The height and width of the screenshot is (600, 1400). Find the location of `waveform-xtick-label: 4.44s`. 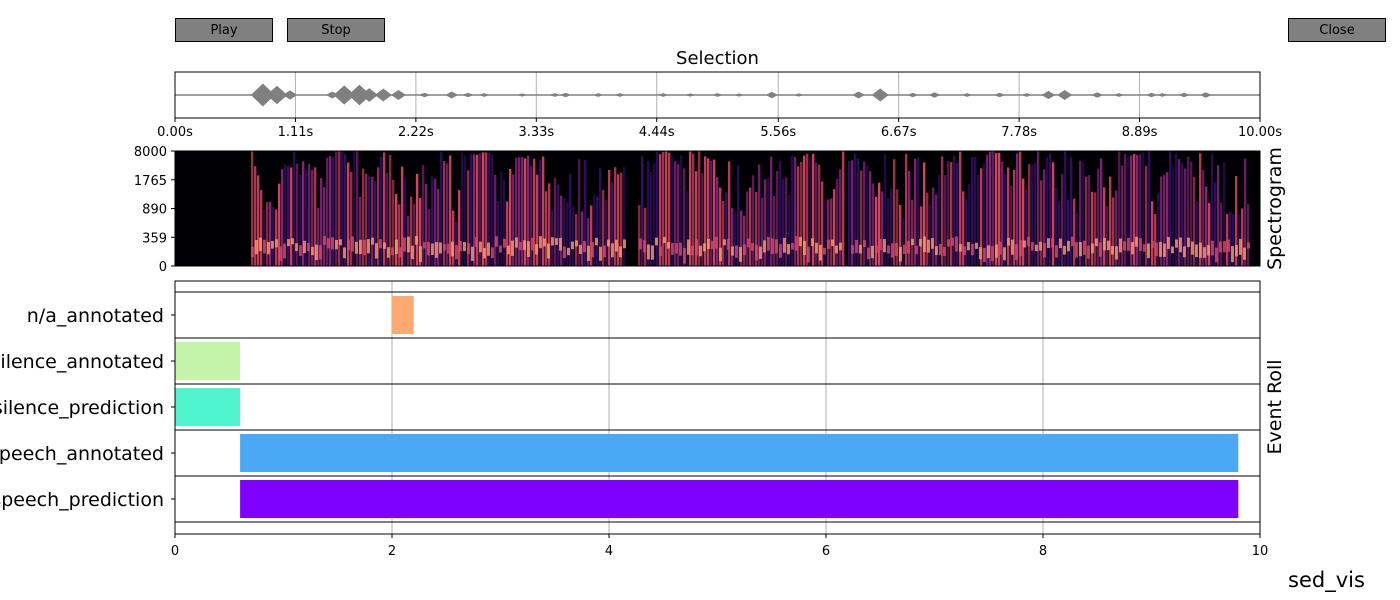

waveform-xtick-label: 4.44s is located at coordinates (657, 132).